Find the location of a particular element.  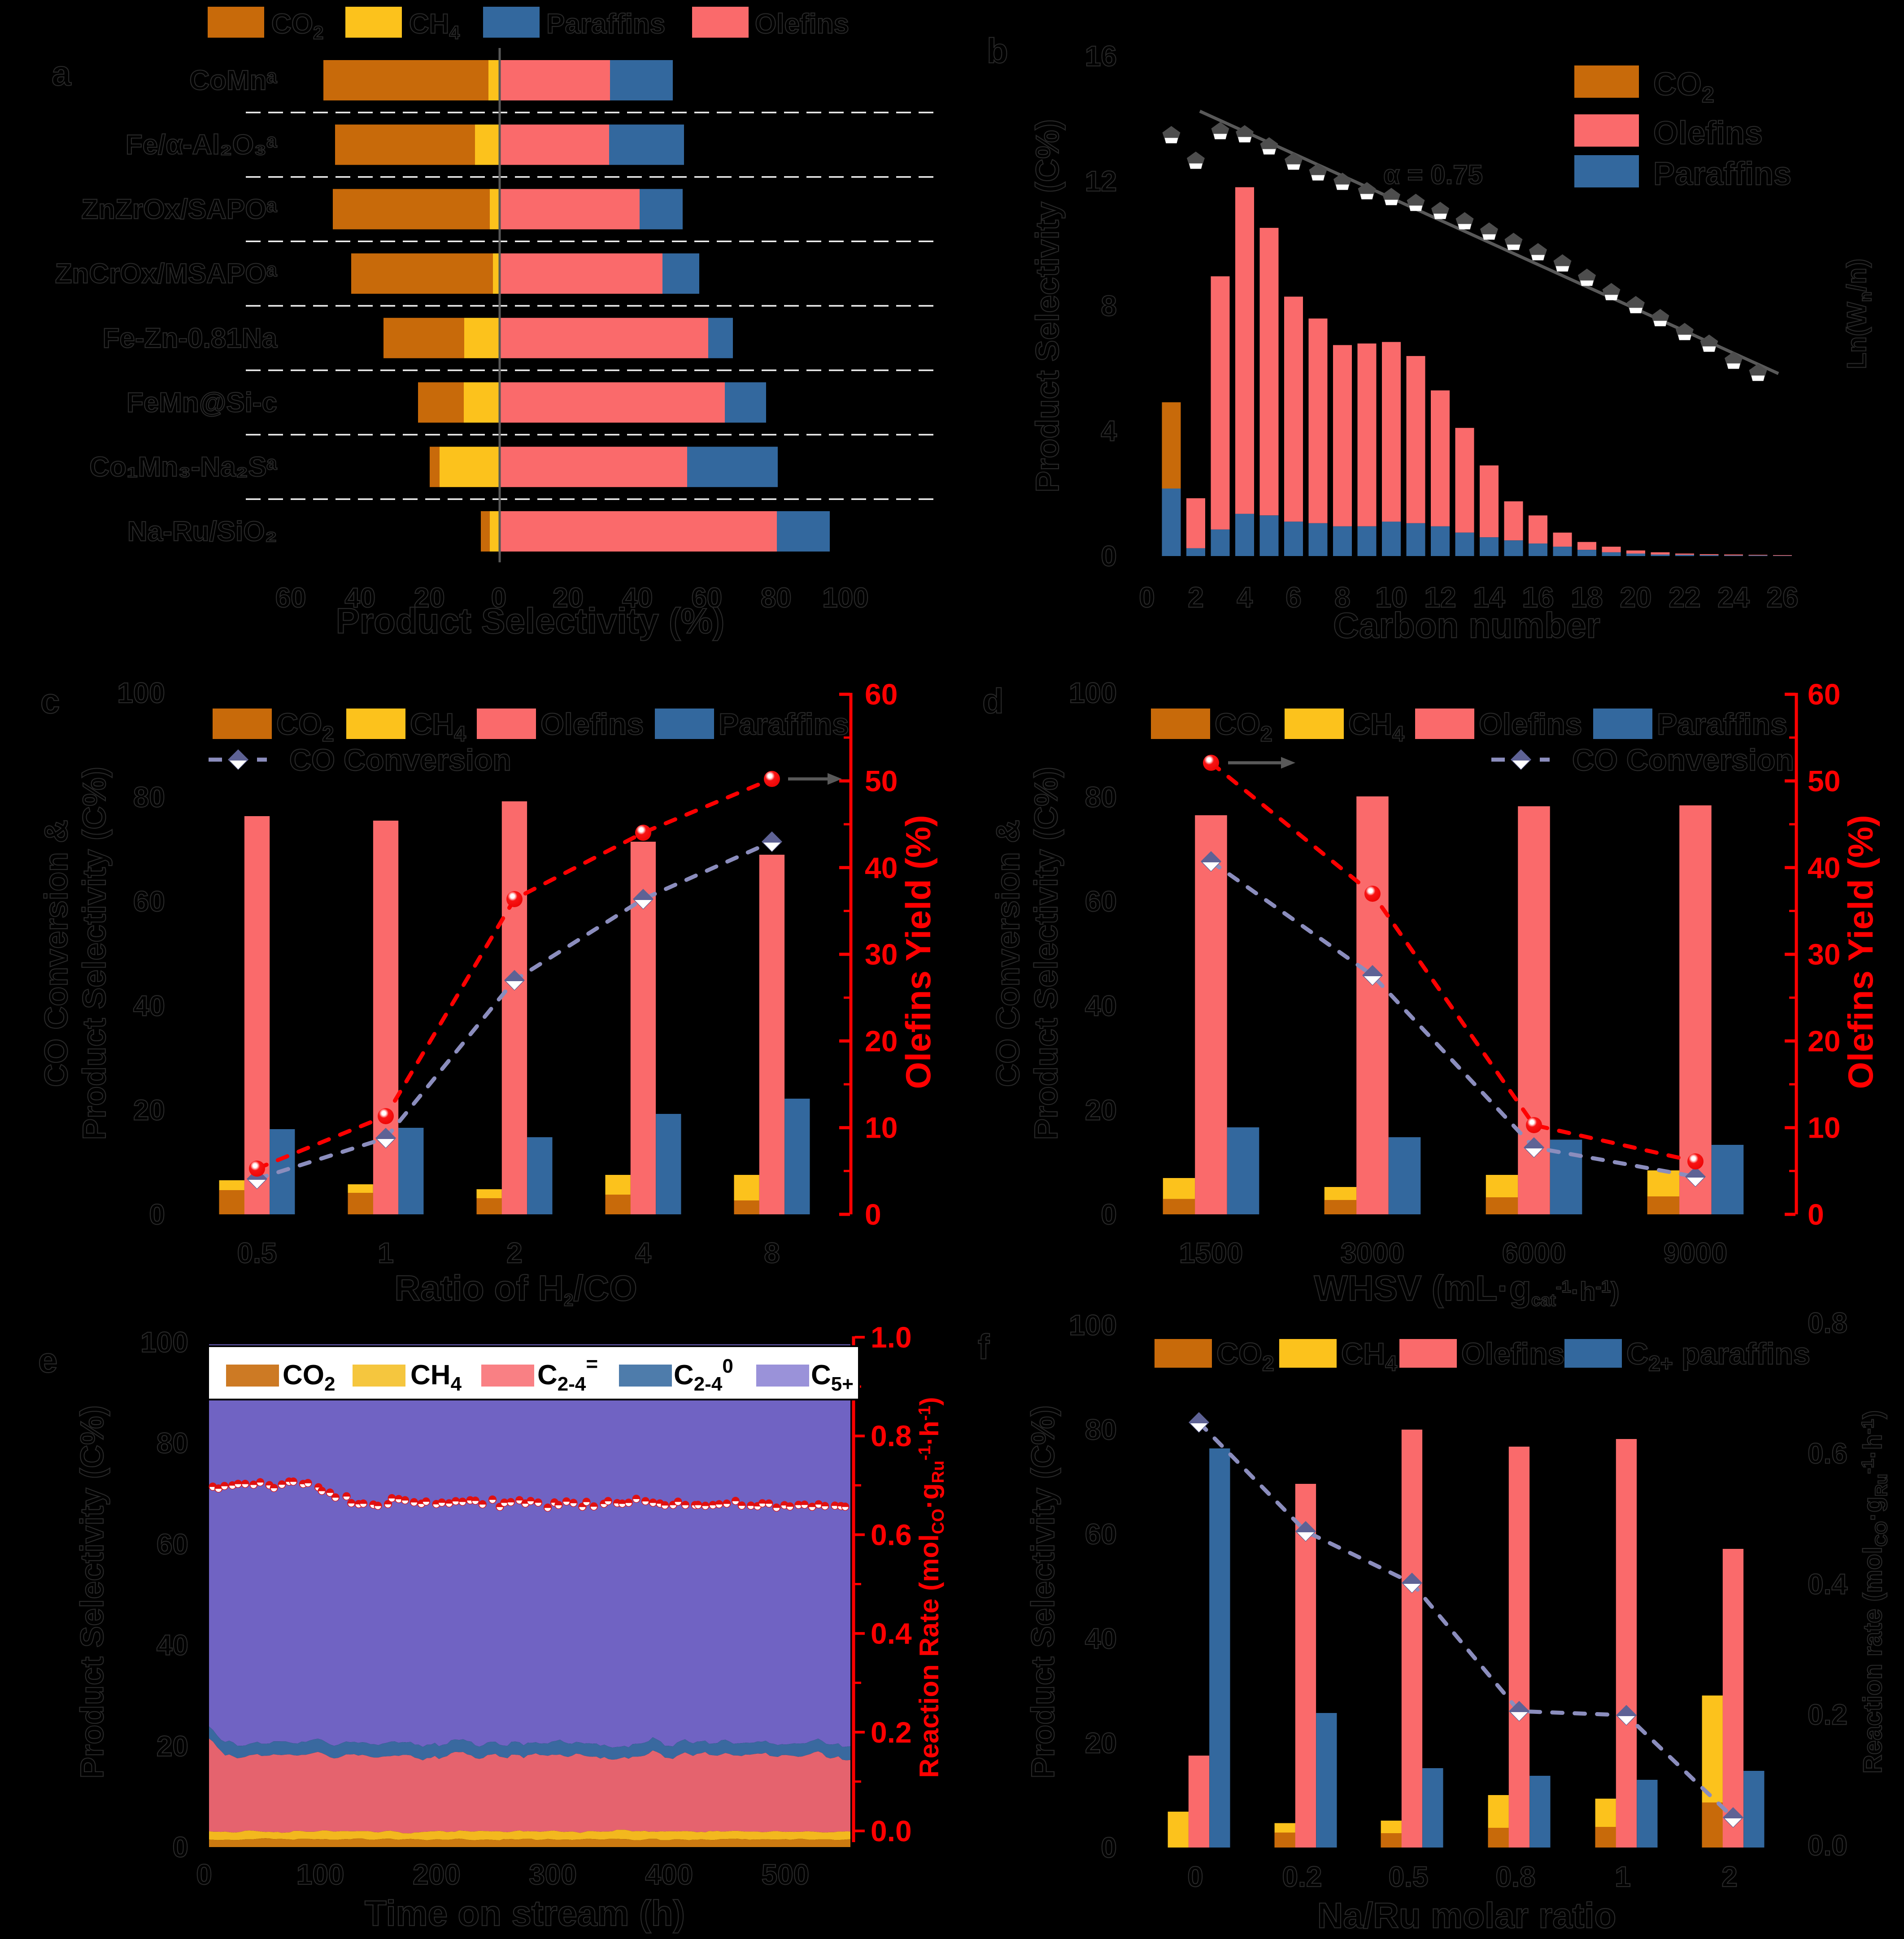

svg-text: Fe/α-Al₂O₃ᵃ is located at coordinates (202, 145).